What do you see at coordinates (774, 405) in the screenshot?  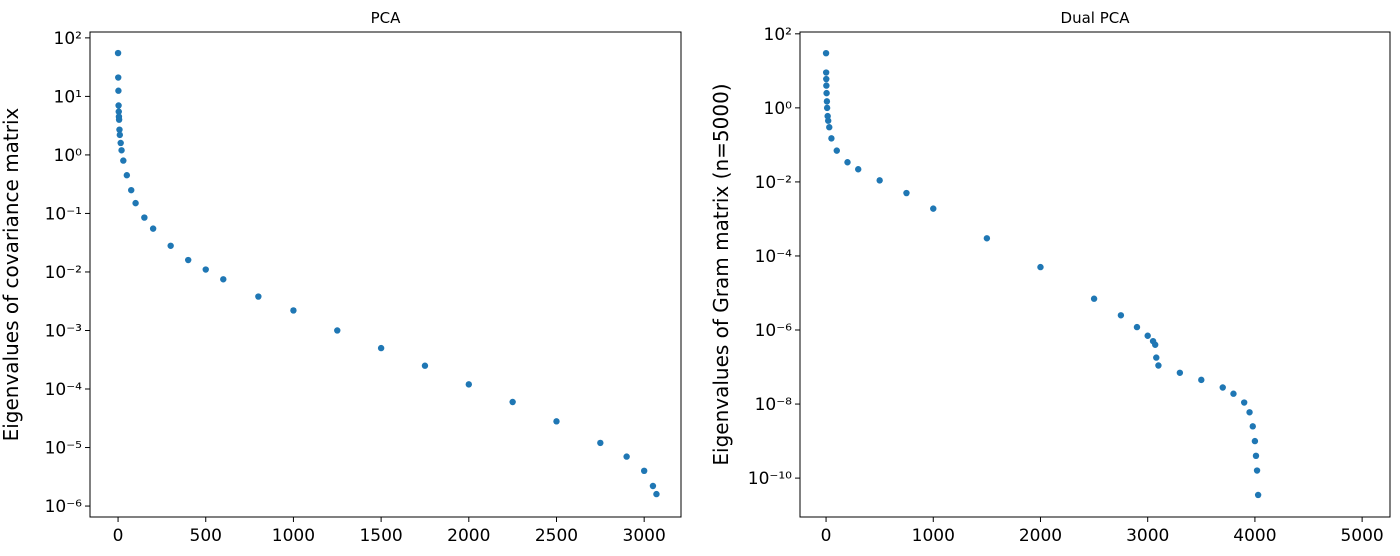 I see `y-tick-label: 10⁻⁸` at bounding box center [774, 405].